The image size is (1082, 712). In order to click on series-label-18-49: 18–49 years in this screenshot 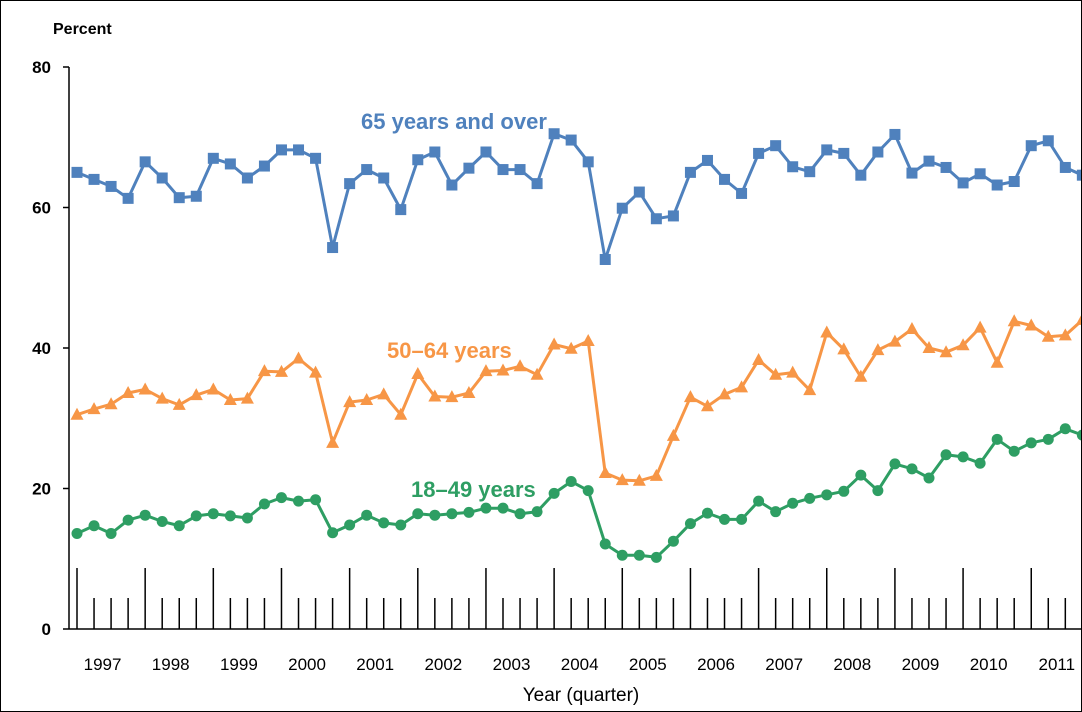, I will do `click(473, 489)`.